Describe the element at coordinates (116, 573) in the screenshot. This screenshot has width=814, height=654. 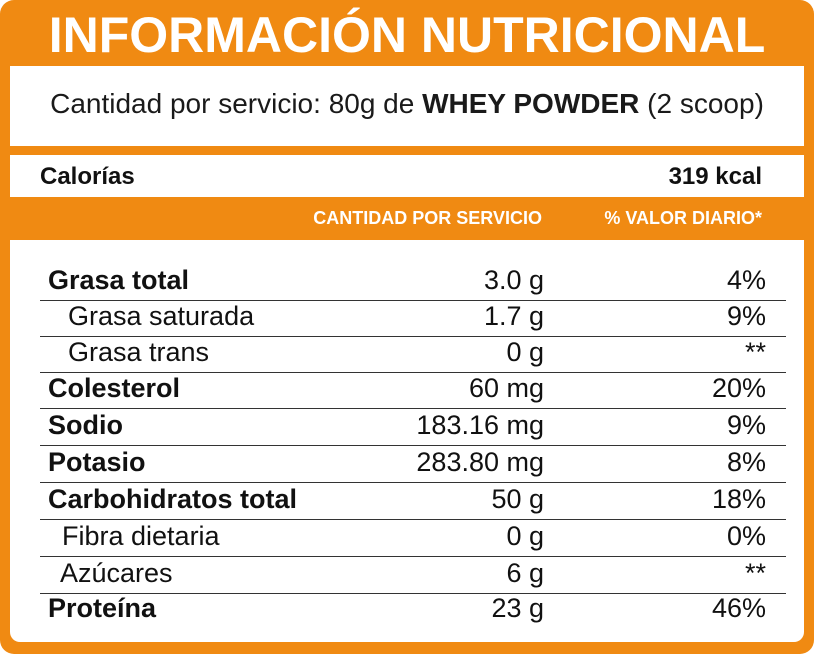
I see `nutrient-name: Azúcares` at that location.